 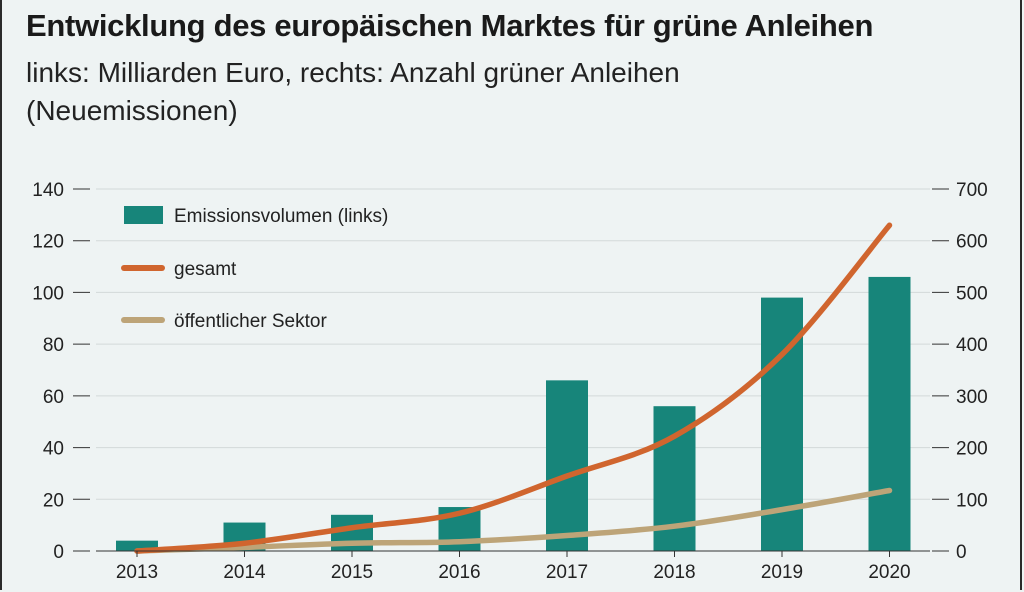 I want to click on bar-2017, so click(x=567, y=465).